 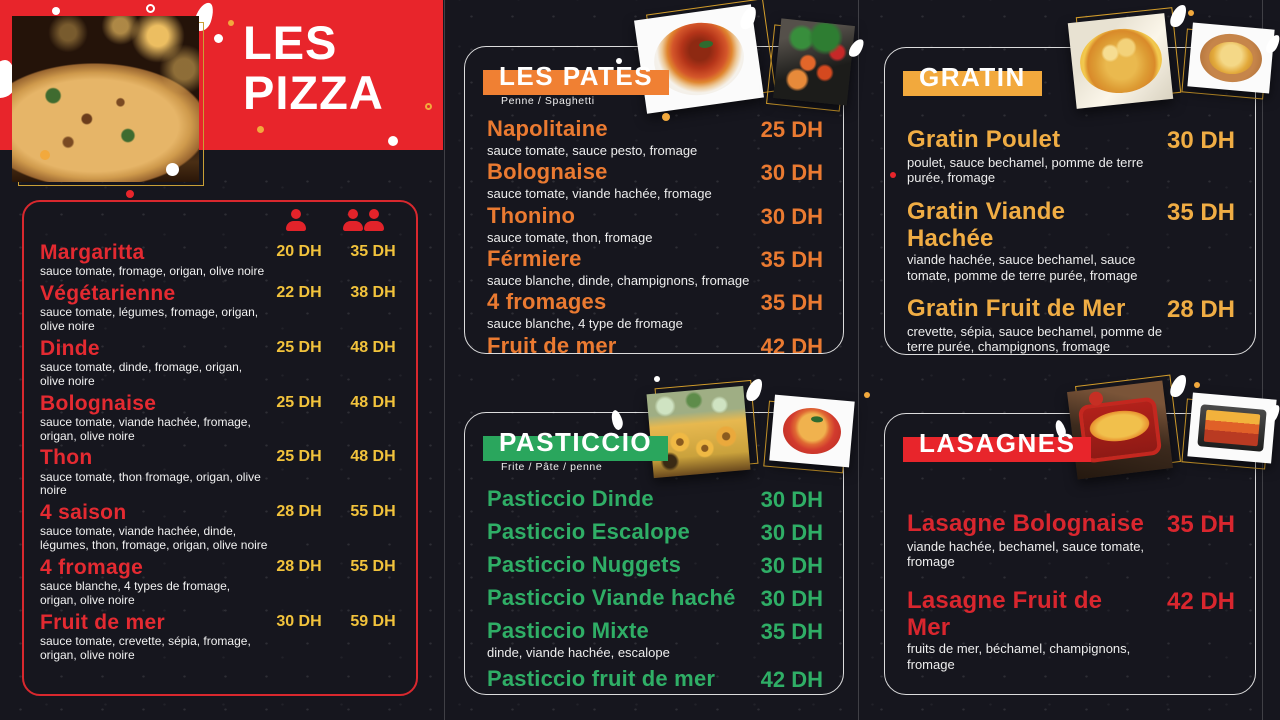 I want to click on pates-section-title: LES PATES, so click(x=576, y=78).